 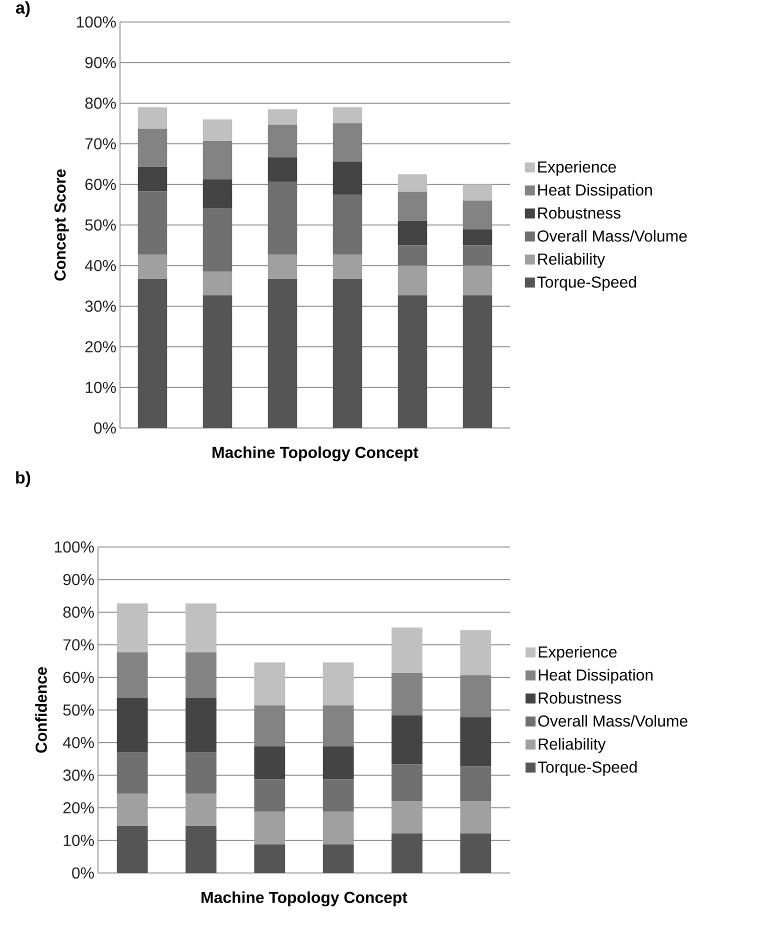 I want to click on y-tick-label: 70%, so click(x=78, y=644).